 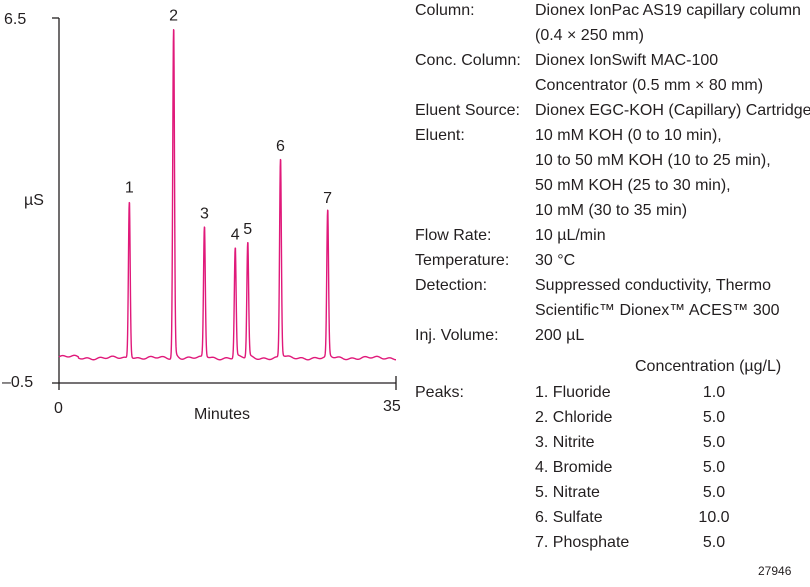 I want to click on peak-row-conc: 1.0, so click(x=714, y=392).